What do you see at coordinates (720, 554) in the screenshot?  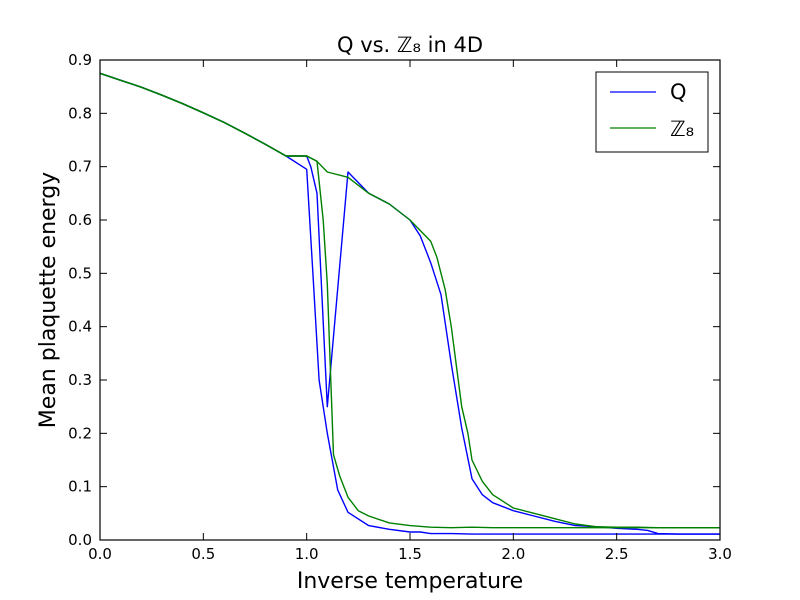 I see `x-tick-label: 3.0` at bounding box center [720, 554].